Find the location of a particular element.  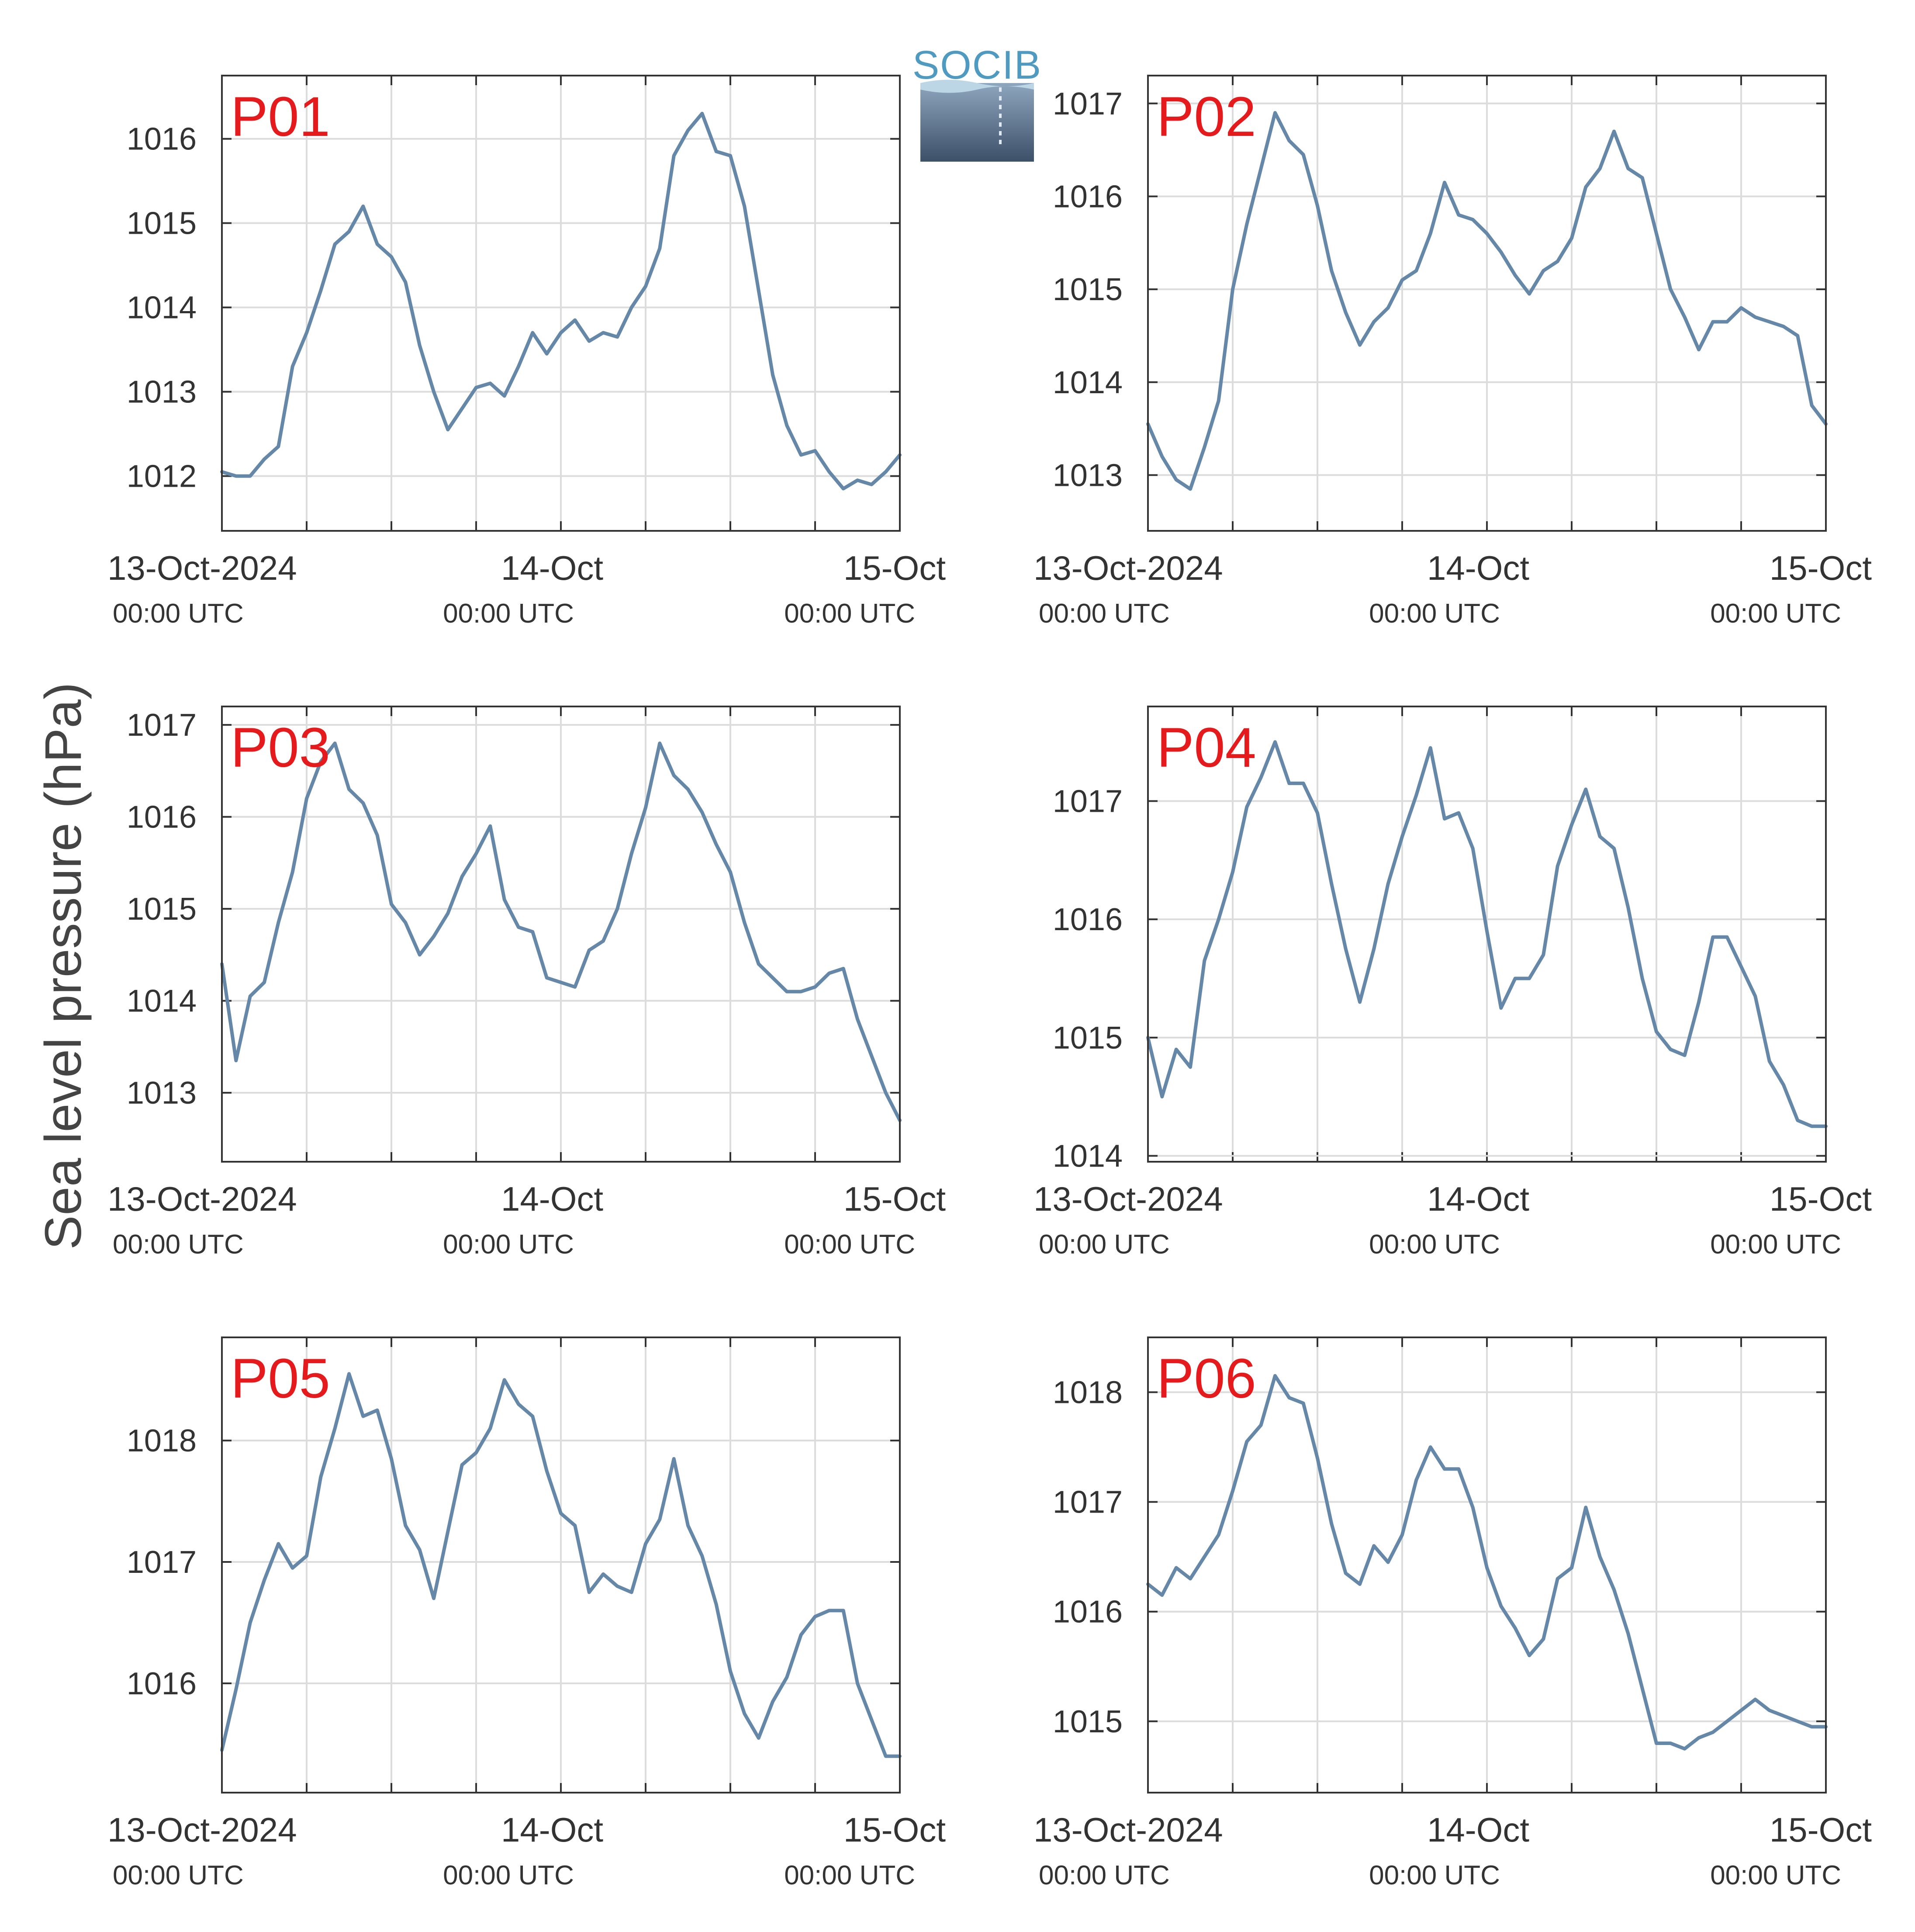

series-line-p02 is located at coordinates (1487, 301).